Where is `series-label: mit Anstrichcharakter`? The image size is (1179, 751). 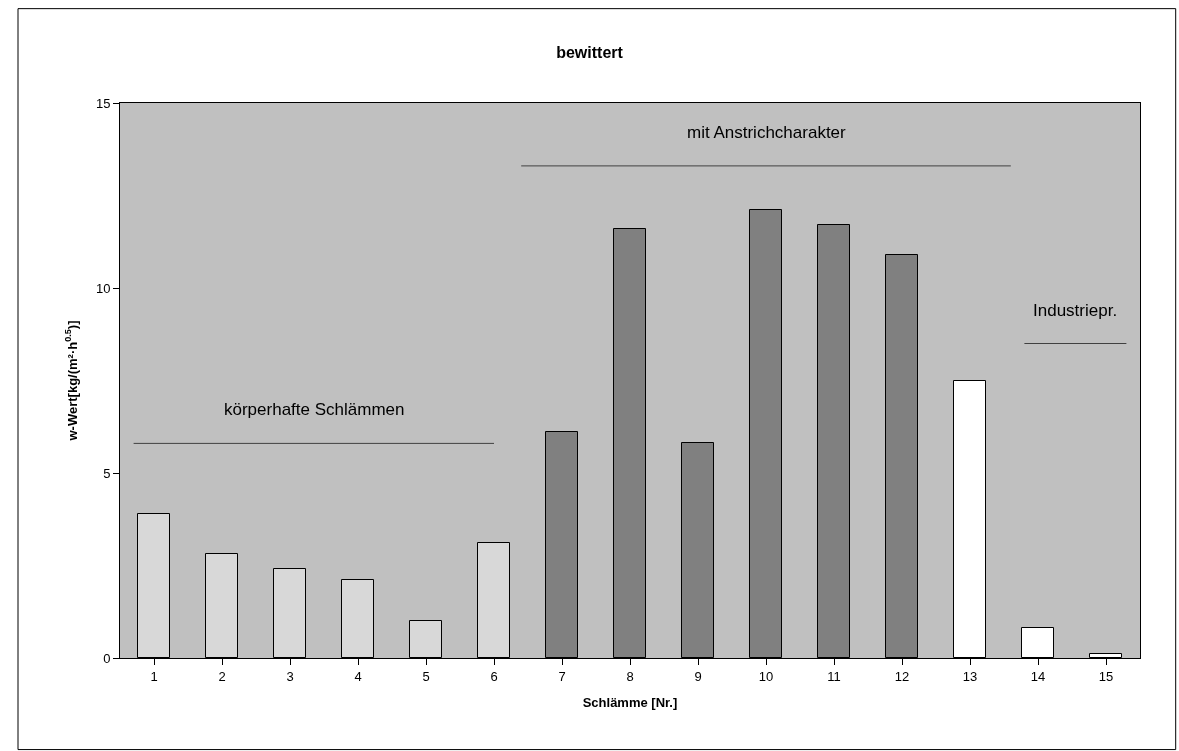 series-label: mit Anstrichcharakter is located at coordinates (767, 132).